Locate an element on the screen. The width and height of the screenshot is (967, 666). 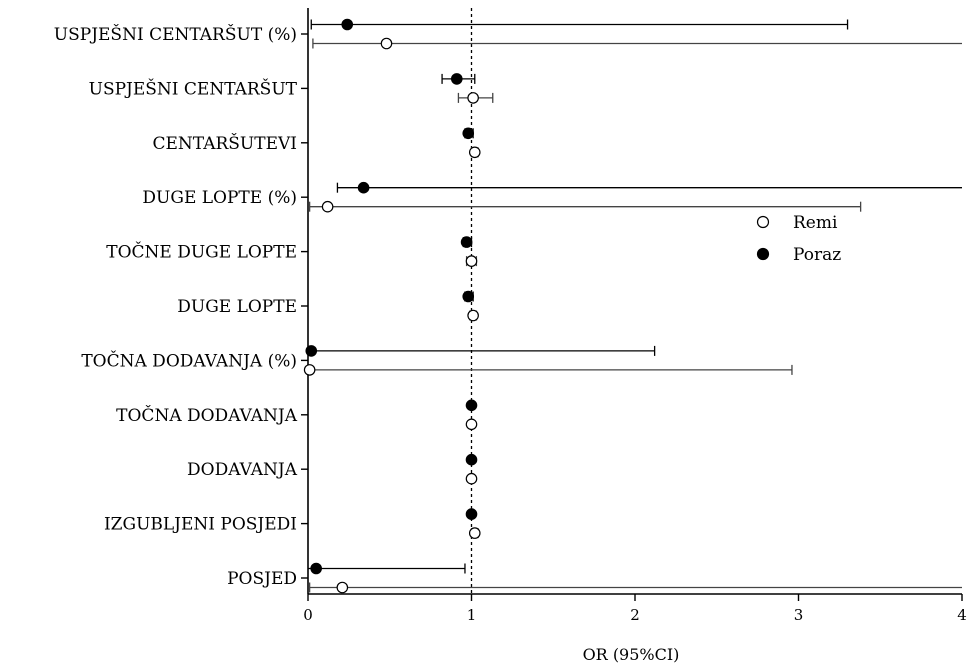
category-label: TOČNE DUGE LOPTE is located at coordinates (201, 252).